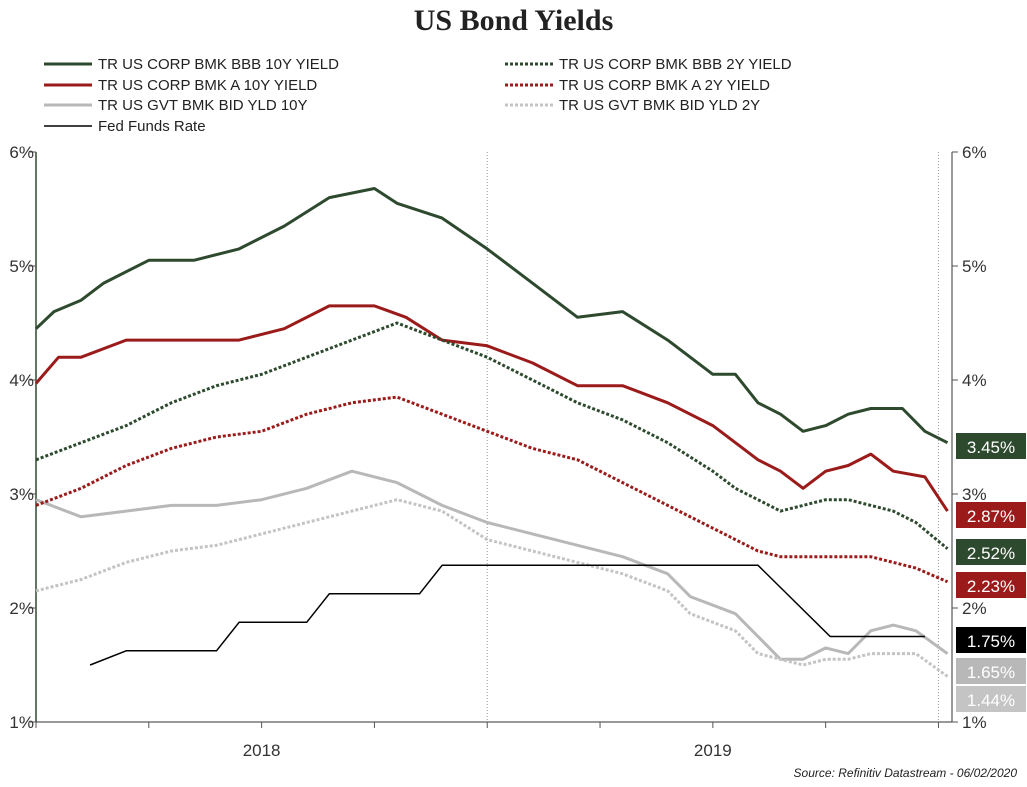 This screenshot has width=1027, height=787. I want to click on legend-item: TR US GVT BMK BID YLD 2Y, so click(632, 105).